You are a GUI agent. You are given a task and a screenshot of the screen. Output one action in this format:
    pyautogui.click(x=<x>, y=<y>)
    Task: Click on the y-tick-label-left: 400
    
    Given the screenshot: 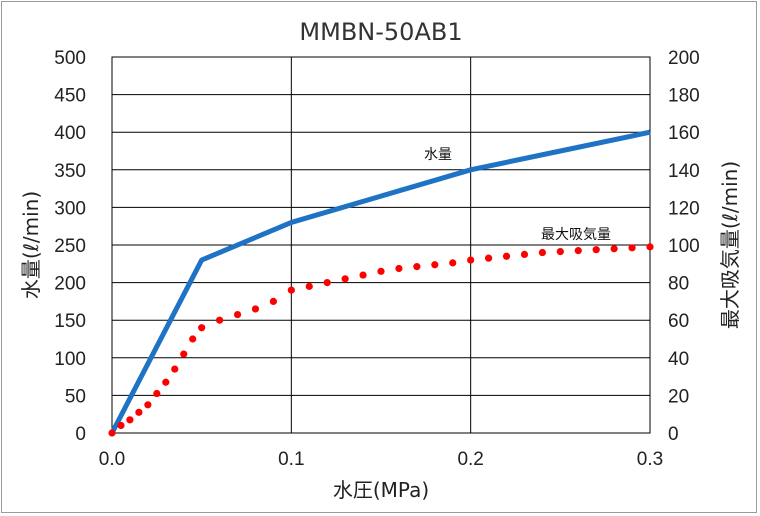 What is the action you would take?
    pyautogui.click(x=70, y=133)
    